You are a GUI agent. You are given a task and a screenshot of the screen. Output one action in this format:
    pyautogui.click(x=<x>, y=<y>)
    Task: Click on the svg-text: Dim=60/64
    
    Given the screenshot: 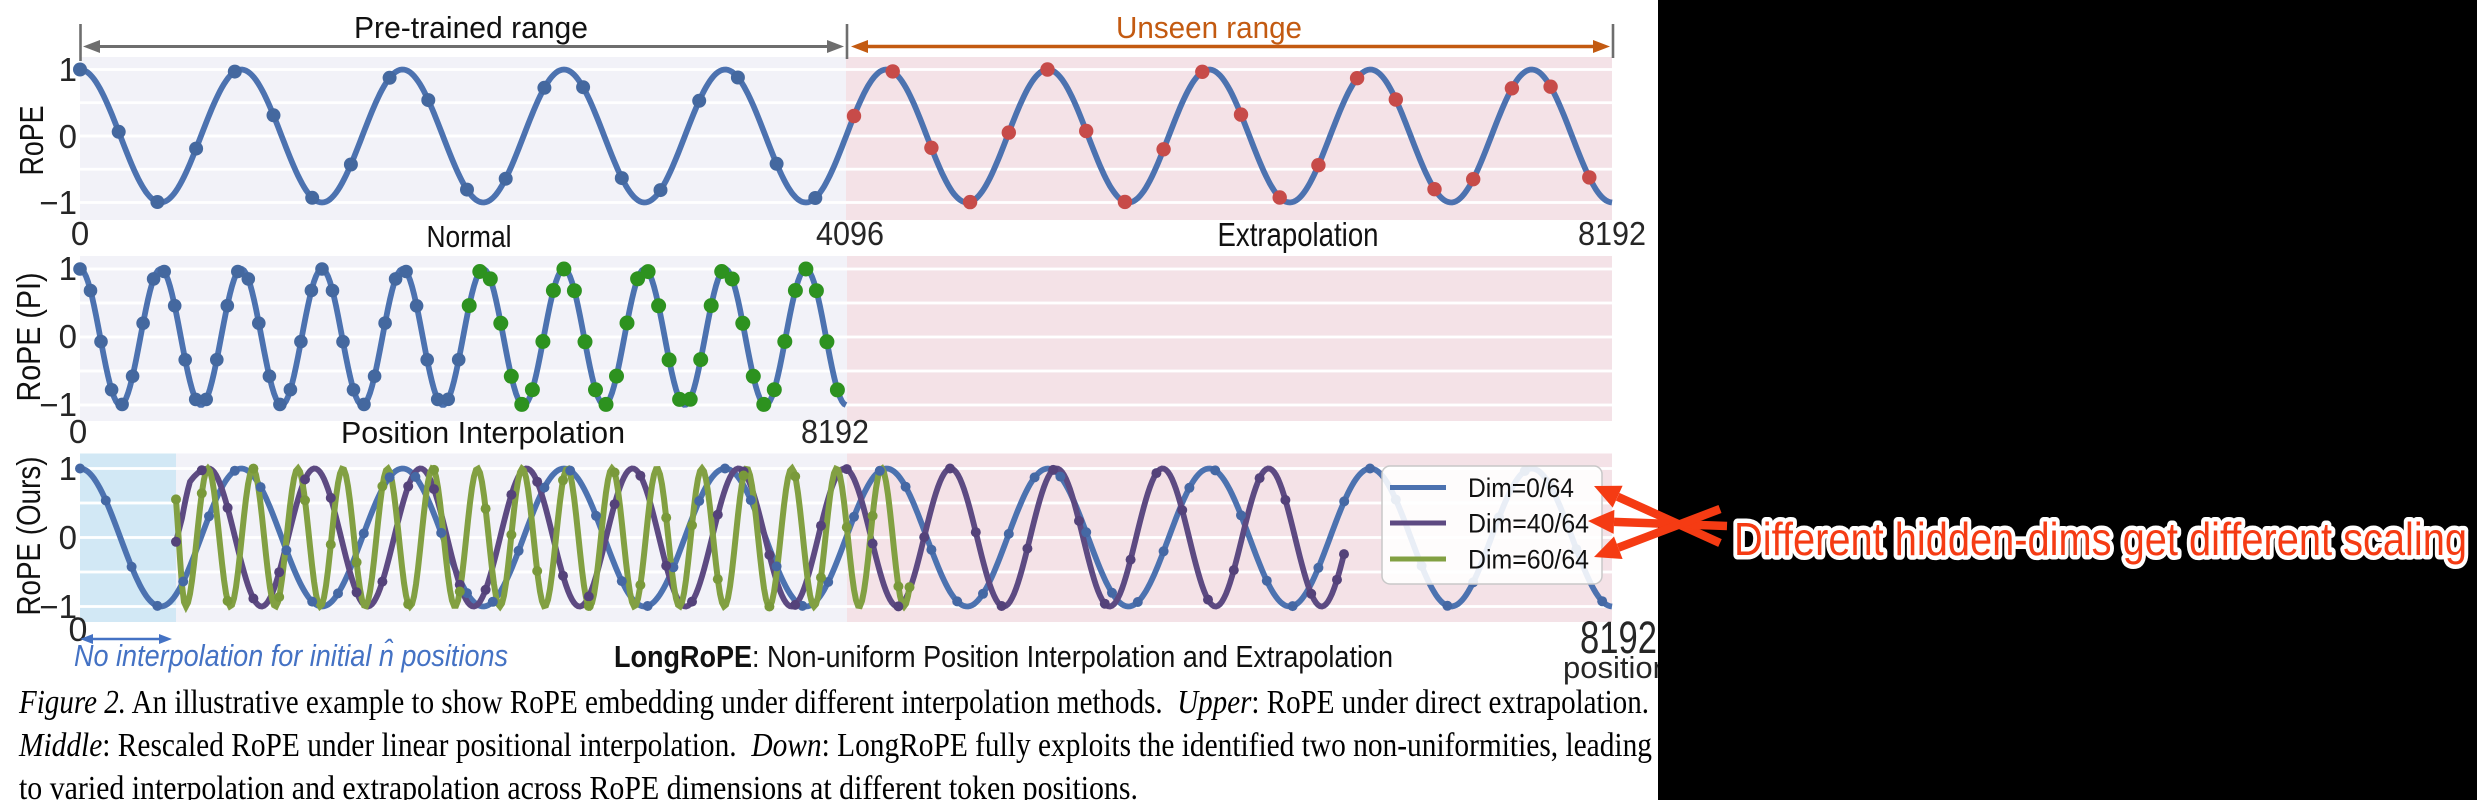 What is the action you would take?
    pyautogui.click(x=1528, y=560)
    